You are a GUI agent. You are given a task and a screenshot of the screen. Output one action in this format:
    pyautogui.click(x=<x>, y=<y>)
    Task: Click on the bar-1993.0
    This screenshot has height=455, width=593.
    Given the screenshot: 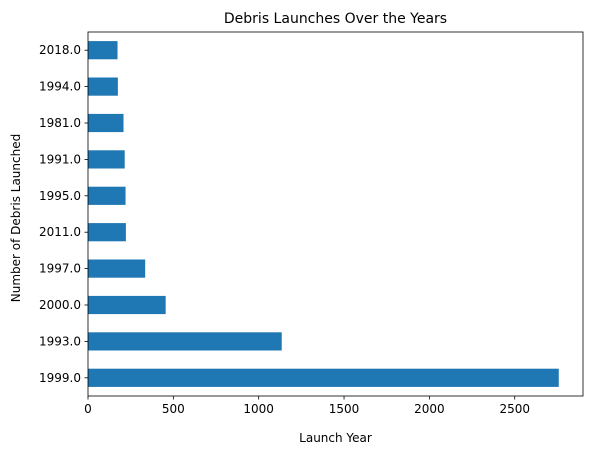 What is the action you would take?
    pyautogui.click(x=185, y=341)
    